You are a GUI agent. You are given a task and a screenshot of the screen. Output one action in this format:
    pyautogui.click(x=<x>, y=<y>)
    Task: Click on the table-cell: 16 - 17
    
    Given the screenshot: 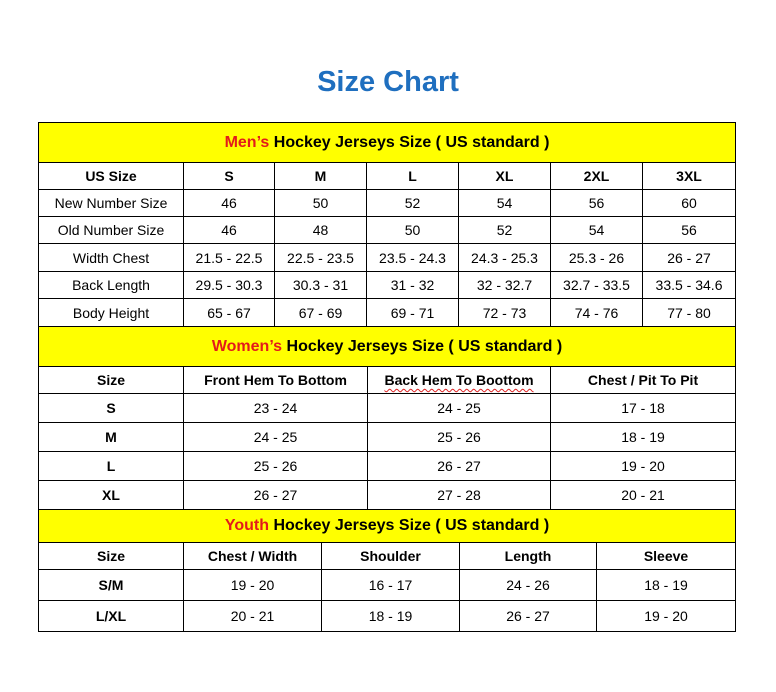 What is the action you would take?
    pyautogui.click(x=390, y=585)
    